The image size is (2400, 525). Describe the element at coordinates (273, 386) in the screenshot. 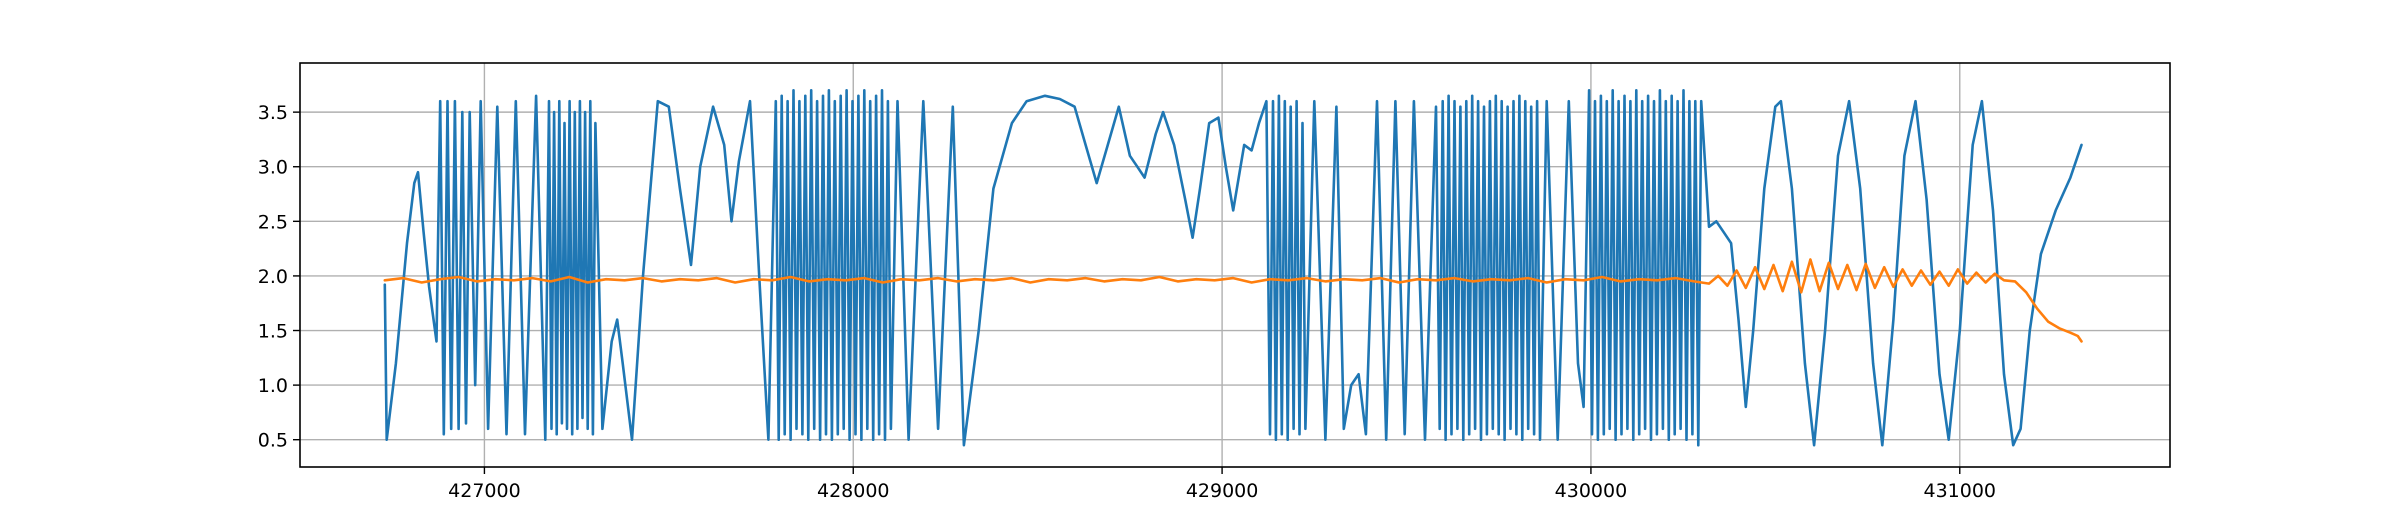

I see `y-tick-label: 1.0` at that location.